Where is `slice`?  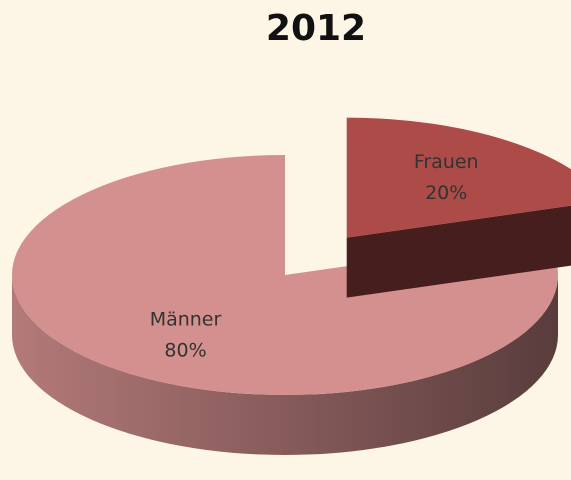 slice is located at coordinates (458, 177).